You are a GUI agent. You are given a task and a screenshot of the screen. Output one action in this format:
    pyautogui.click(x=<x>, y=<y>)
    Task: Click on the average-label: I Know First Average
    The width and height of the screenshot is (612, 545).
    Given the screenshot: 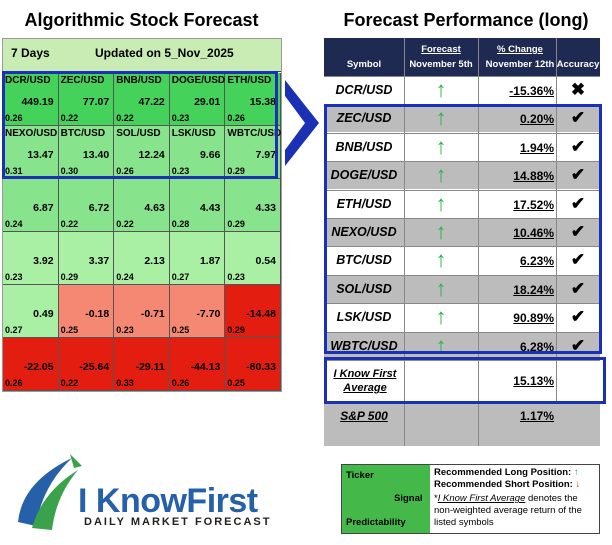 What is the action you would take?
    pyautogui.click(x=365, y=381)
    